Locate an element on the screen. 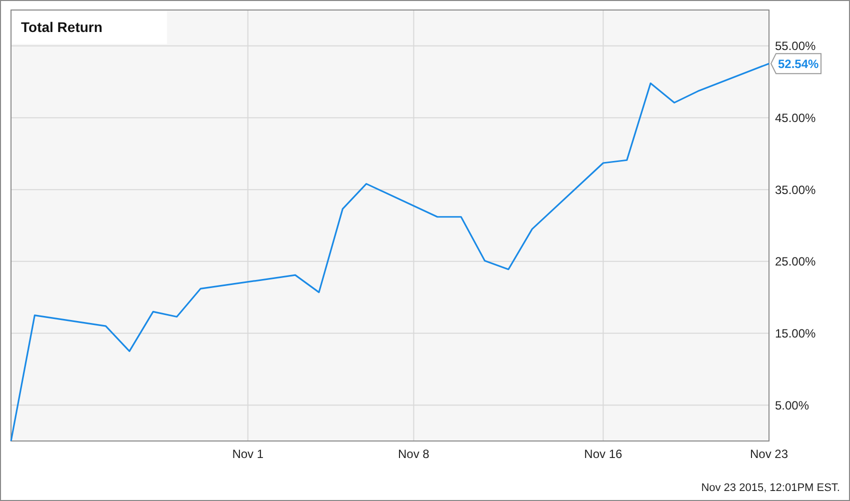  y-tick-label: 45.00% is located at coordinates (795, 117).